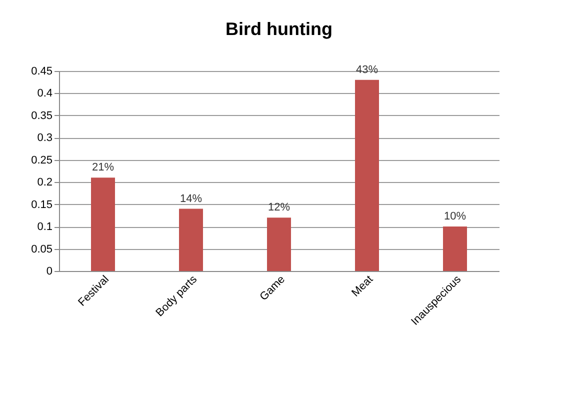  I want to click on y-tick-label: 0.15, so click(41, 204).